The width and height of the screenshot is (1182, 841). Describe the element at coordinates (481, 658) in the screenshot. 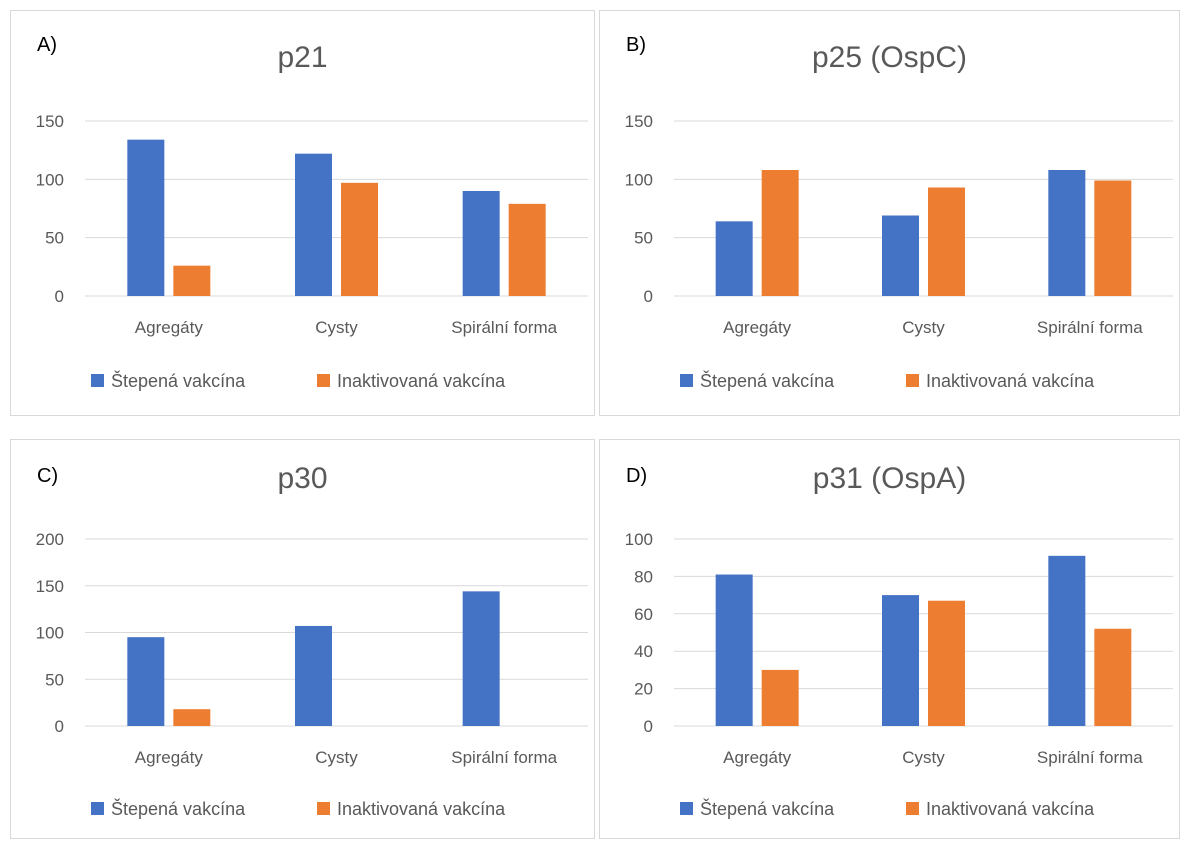

I see `bar-c-s1-c3` at that location.